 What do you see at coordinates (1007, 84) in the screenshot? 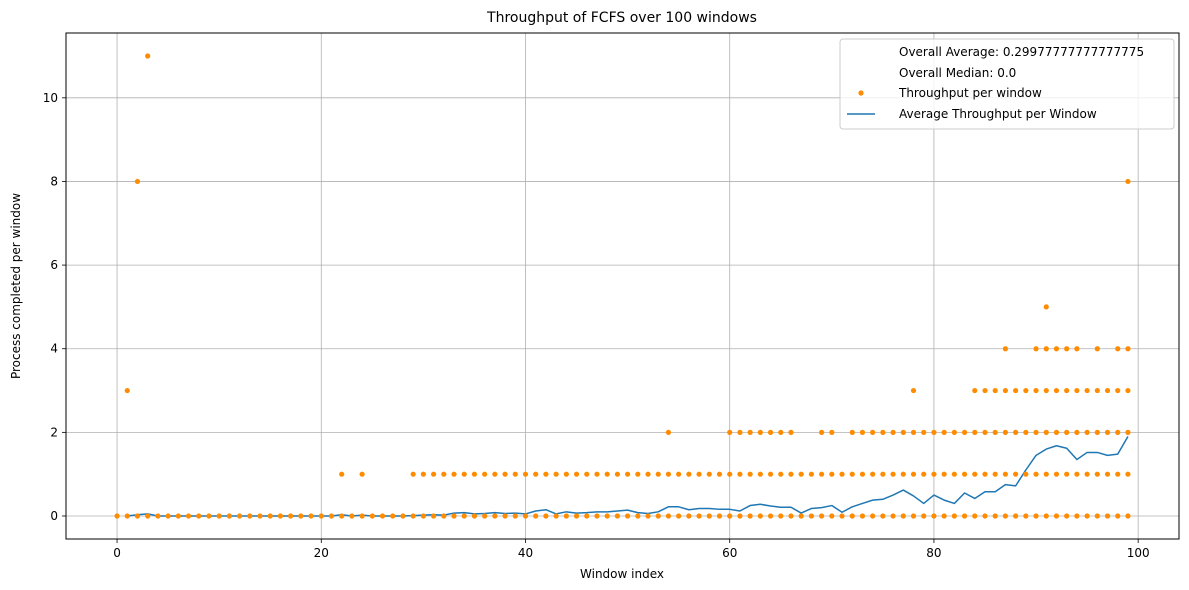
I see `legend-box` at bounding box center [1007, 84].